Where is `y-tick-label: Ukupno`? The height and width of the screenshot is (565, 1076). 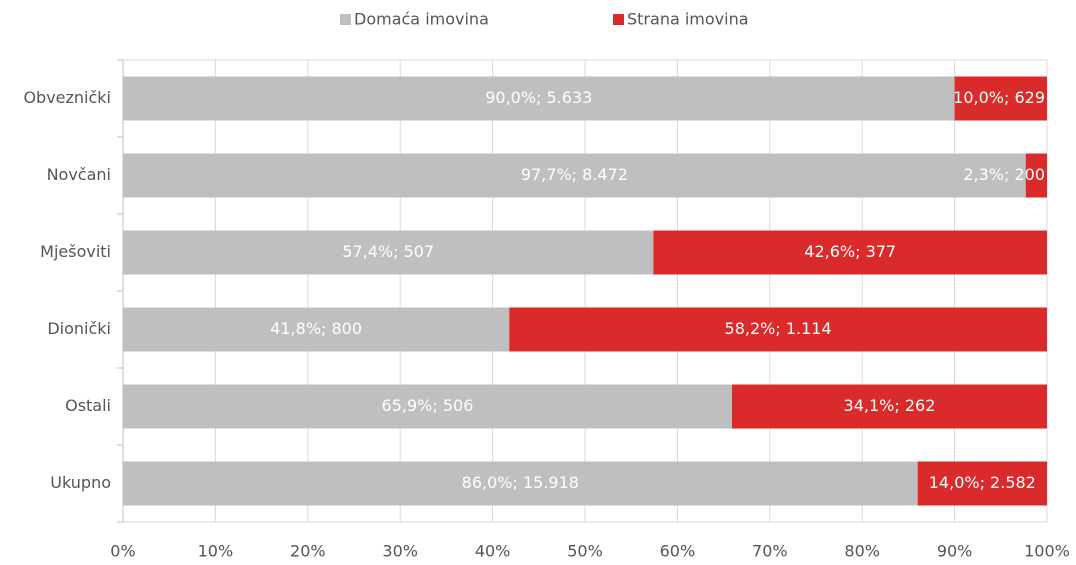
y-tick-label: Ukupno is located at coordinates (80, 482).